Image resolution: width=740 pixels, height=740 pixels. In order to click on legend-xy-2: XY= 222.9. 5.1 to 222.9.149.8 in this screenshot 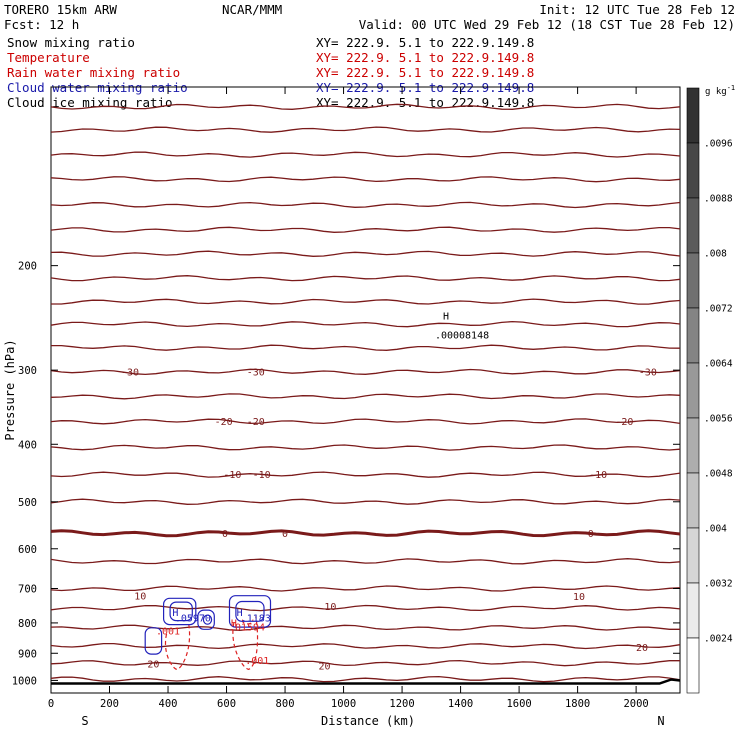, I will do `click(425, 72)`.